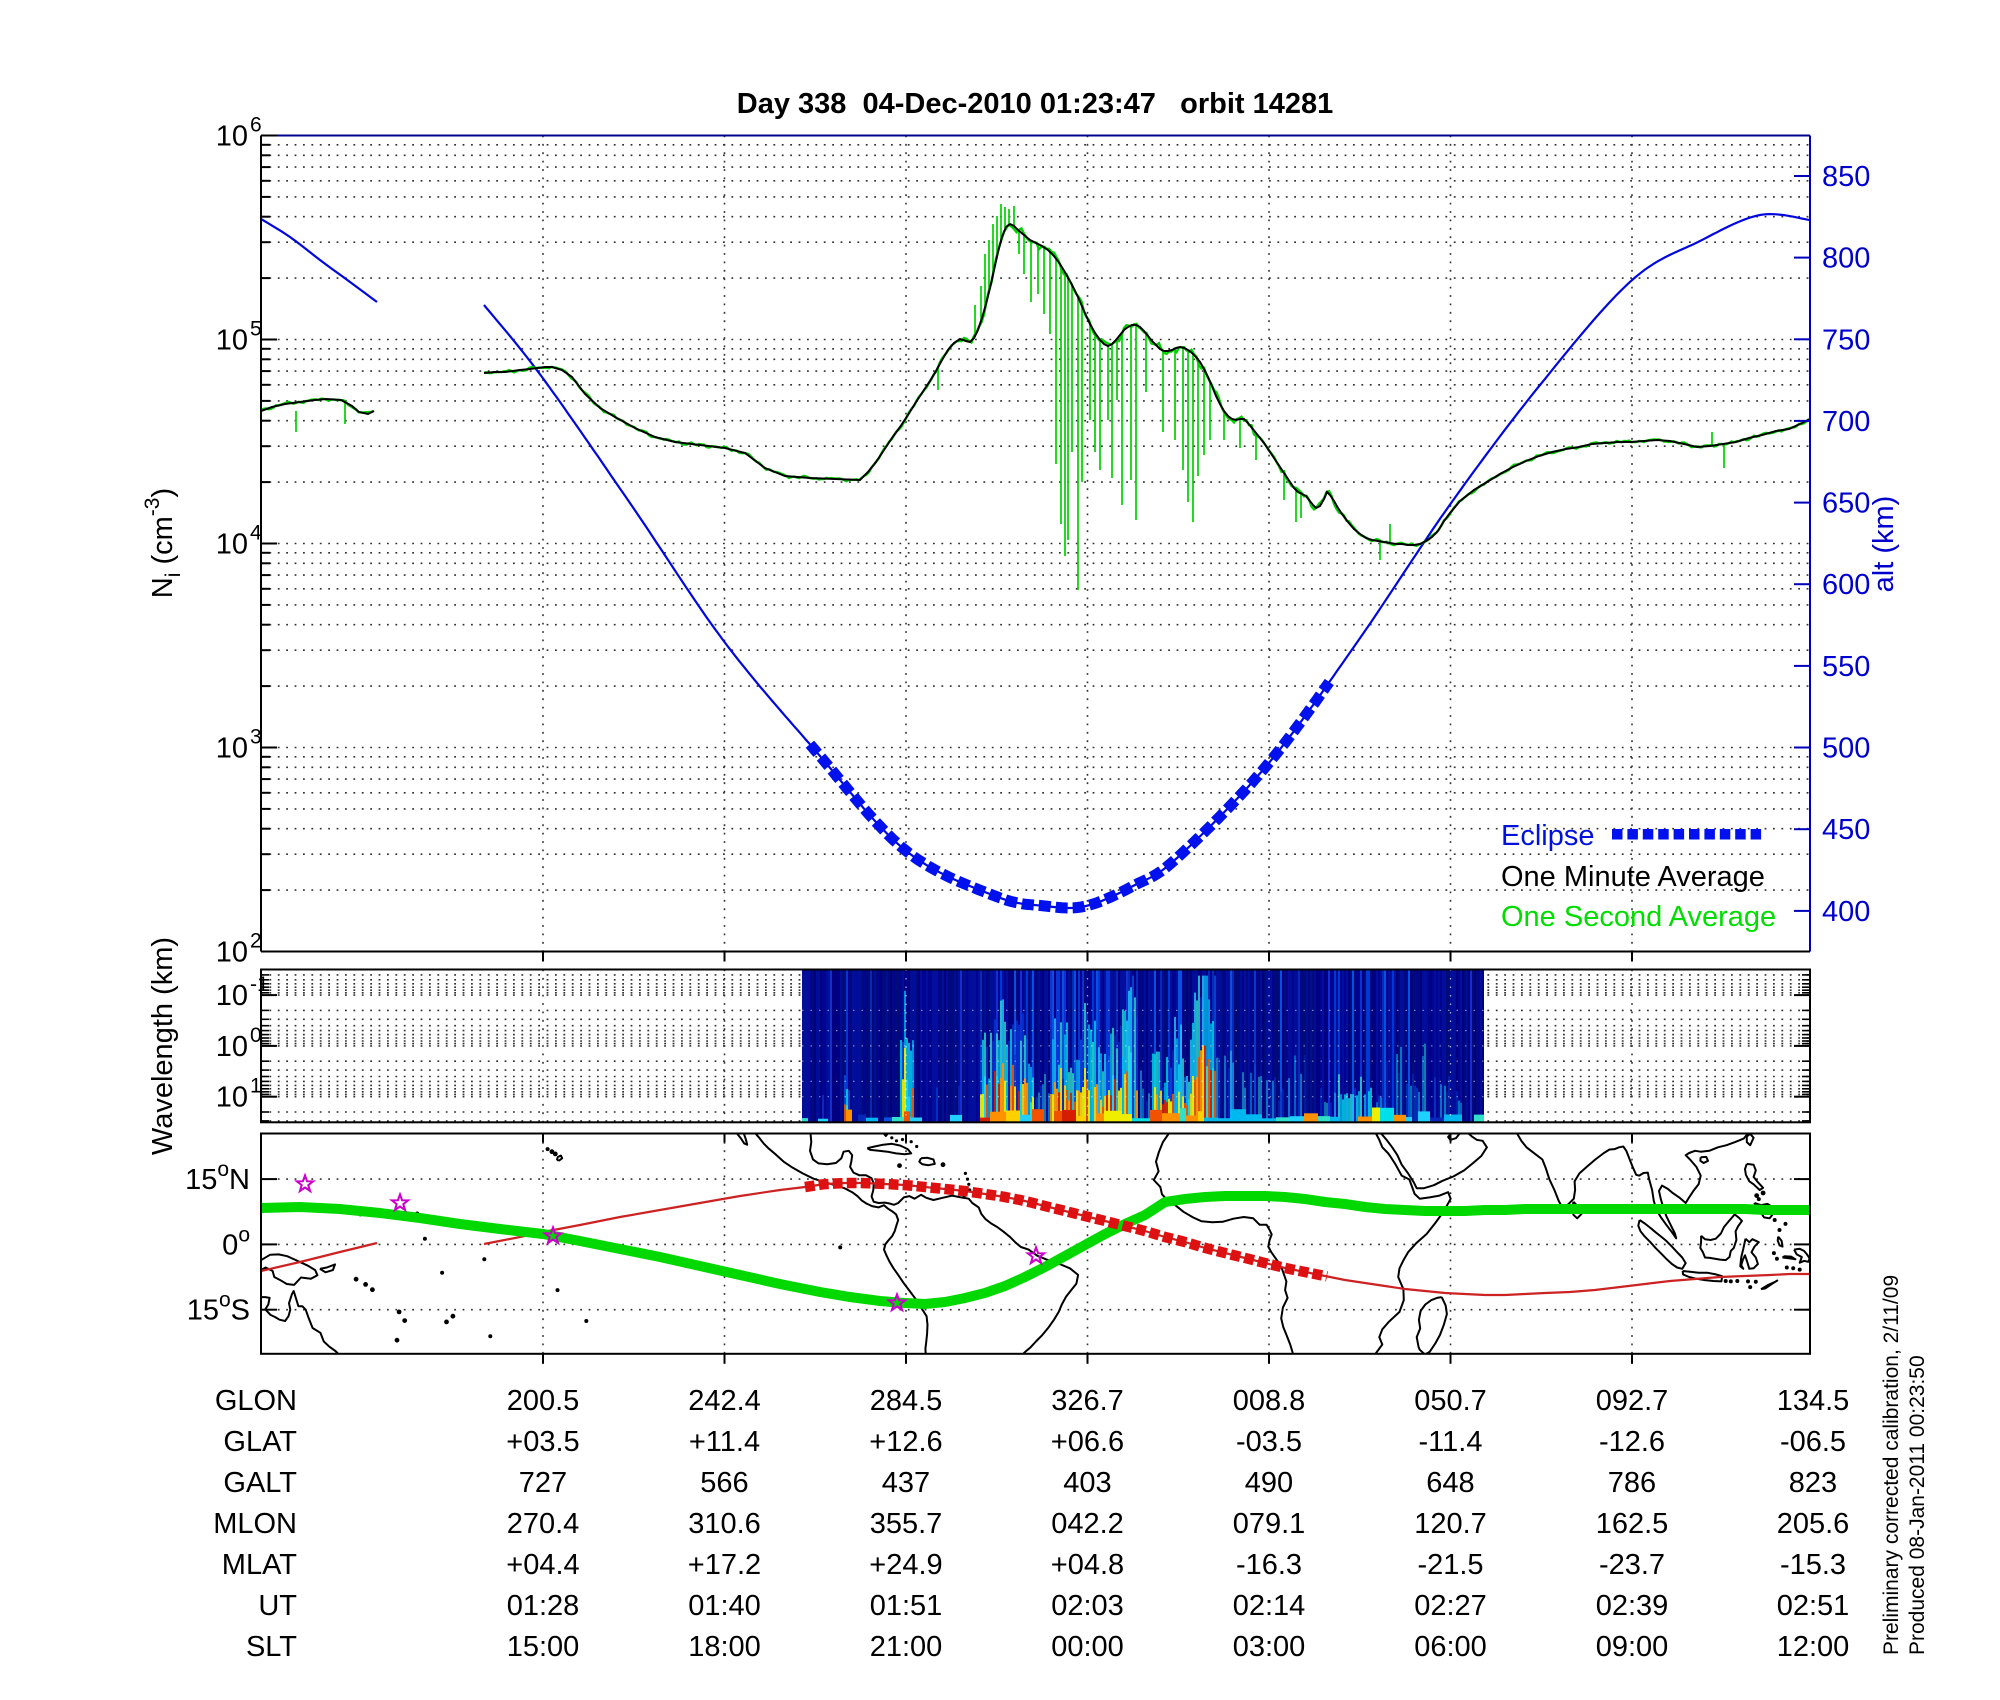 This screenshot has height=1700, width=2000. Describe the element at coordinates (1087, 1483) in the screenshot. I see `svg-text: 403` at that location.